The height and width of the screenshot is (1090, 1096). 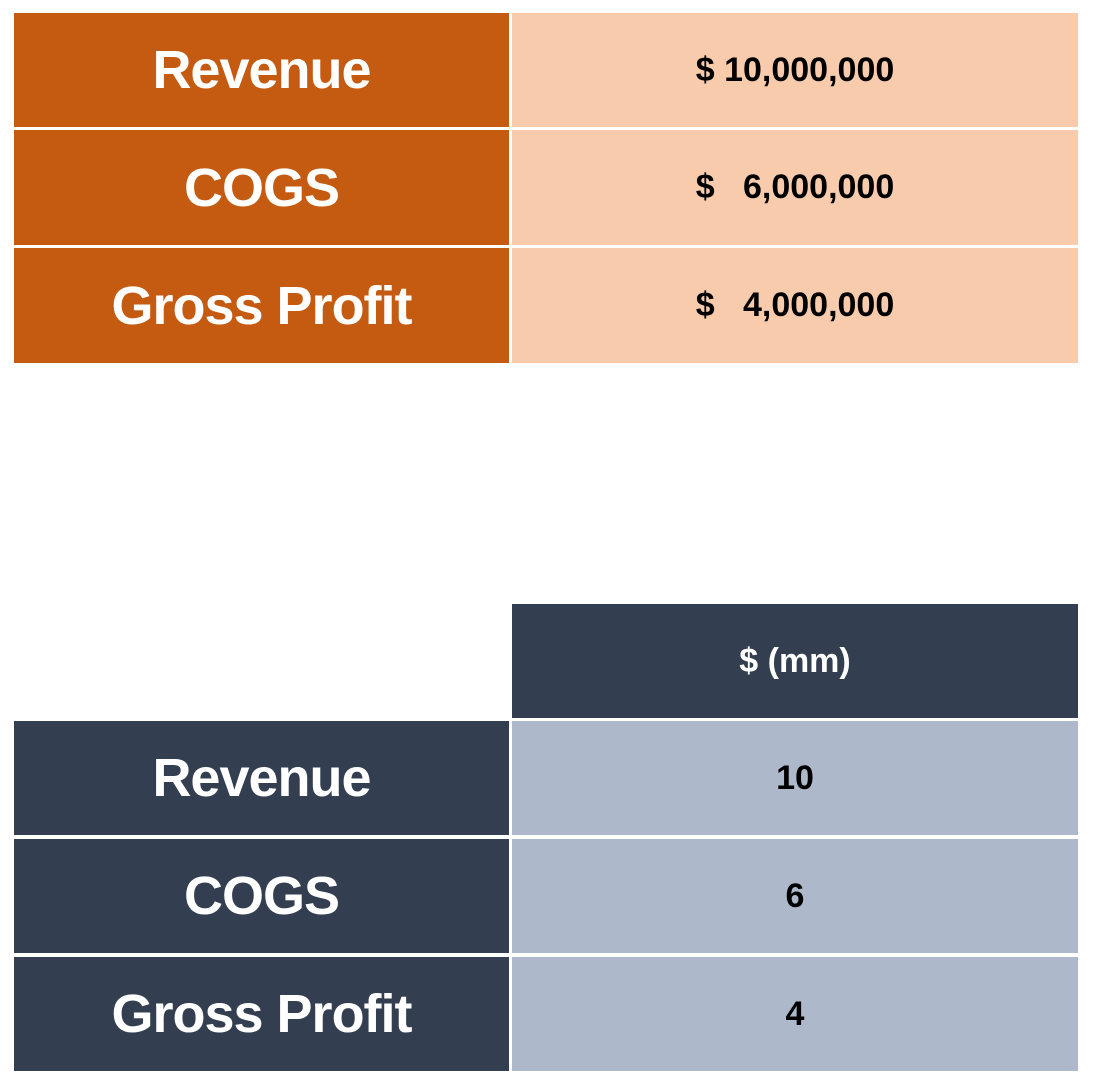 What do you see at coordinates (795, 305) in the screenshot?
I see `top-row-value-gross-profit: $ 4,000,000` at bounding box center [795, 305].